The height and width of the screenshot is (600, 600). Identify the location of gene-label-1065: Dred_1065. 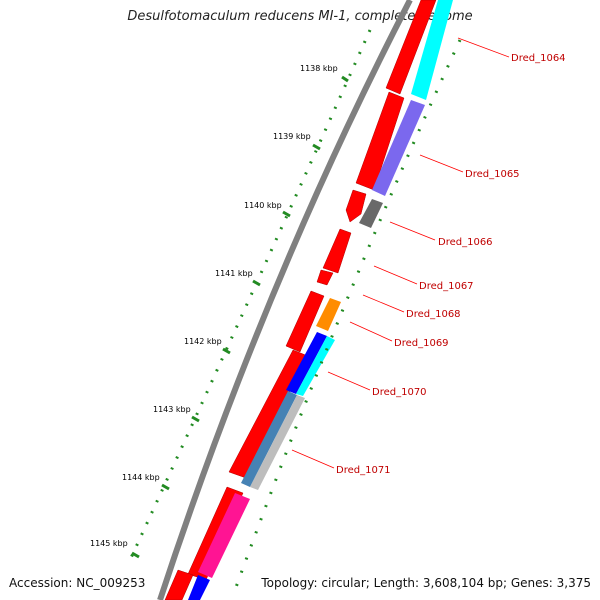
(492, 174).